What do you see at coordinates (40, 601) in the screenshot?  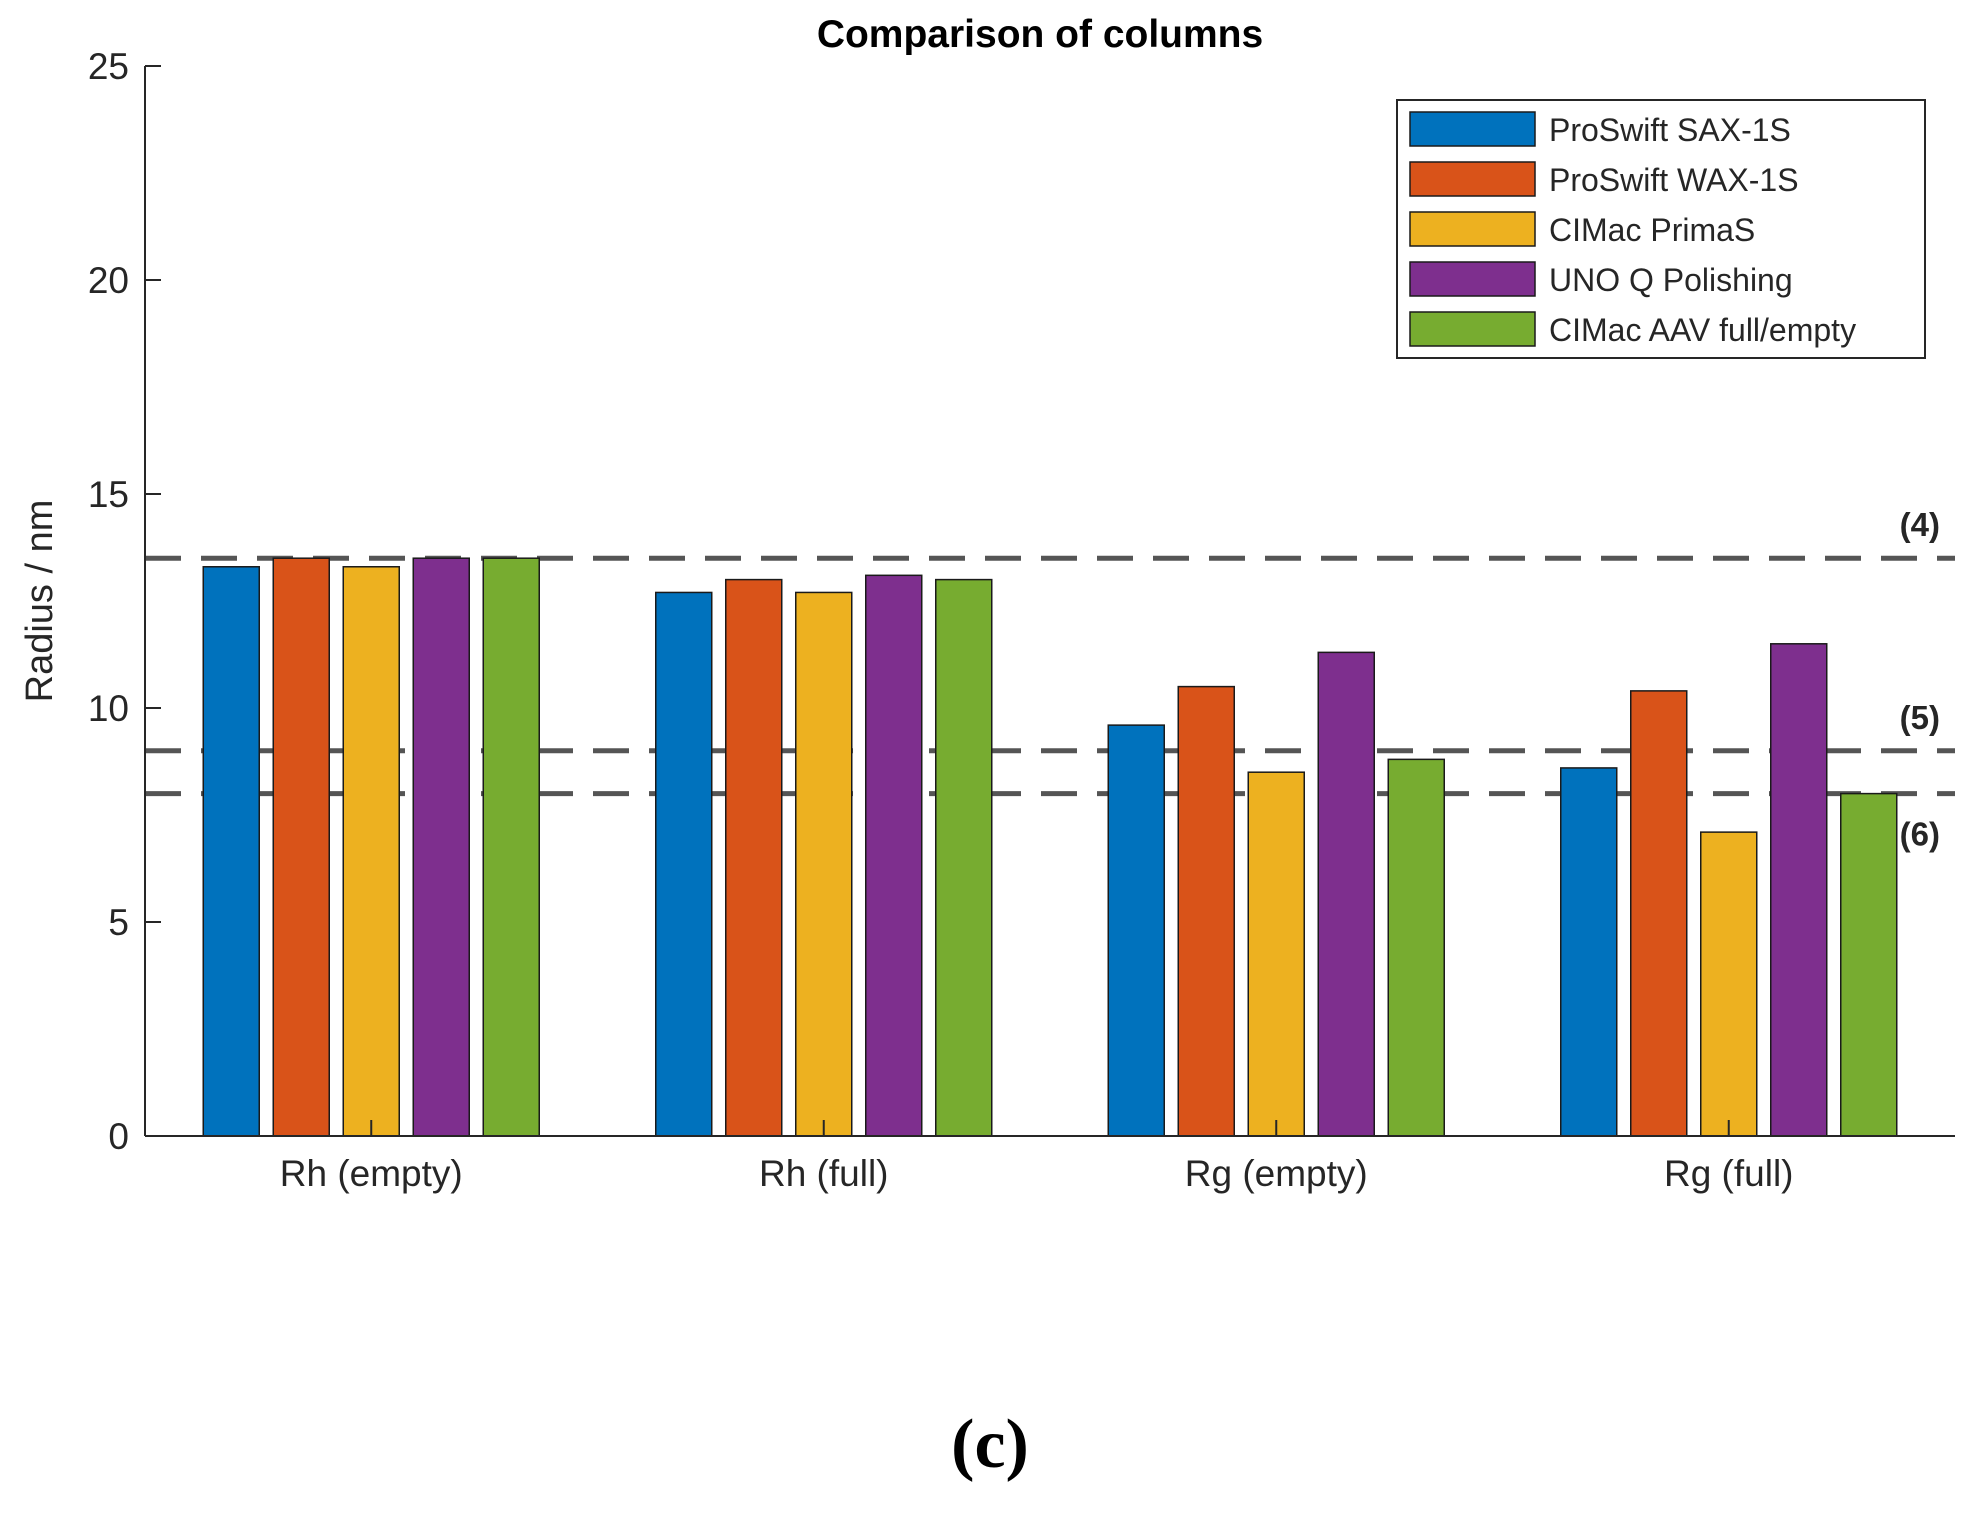 I see `y-axis-label: Radius / nm` at bounding box center [40, 601].